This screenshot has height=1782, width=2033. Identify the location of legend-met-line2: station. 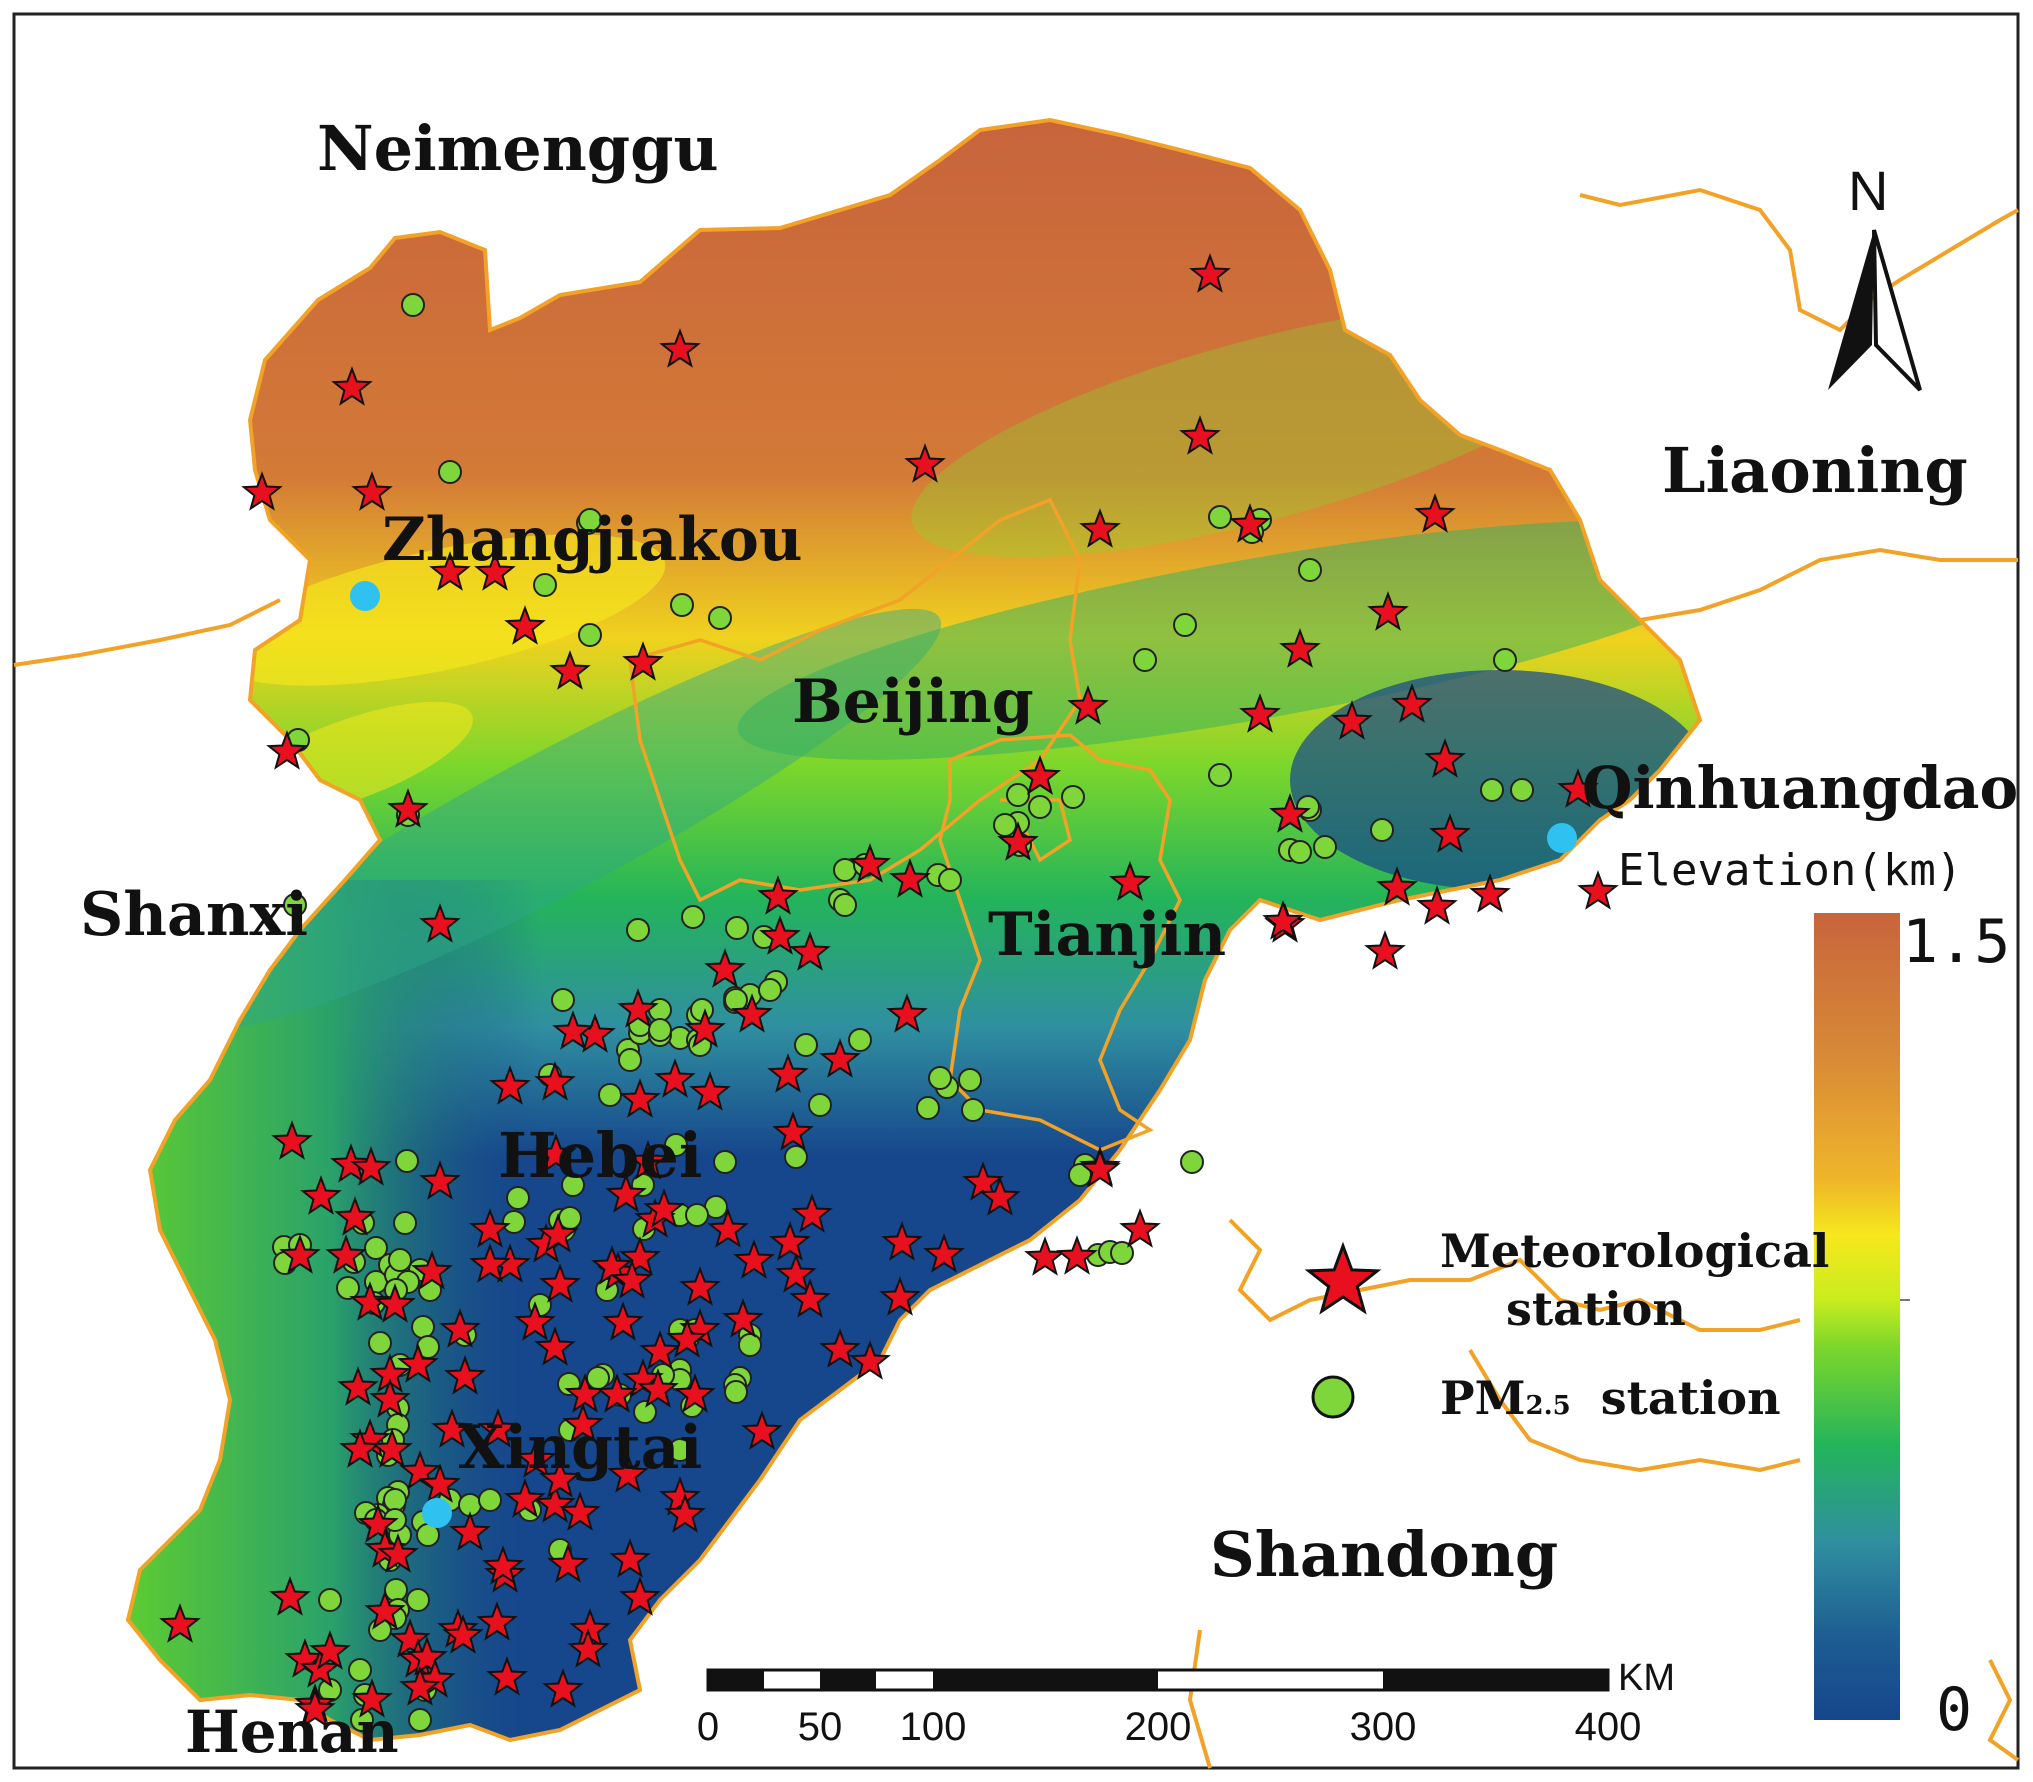
(1596, 1309).